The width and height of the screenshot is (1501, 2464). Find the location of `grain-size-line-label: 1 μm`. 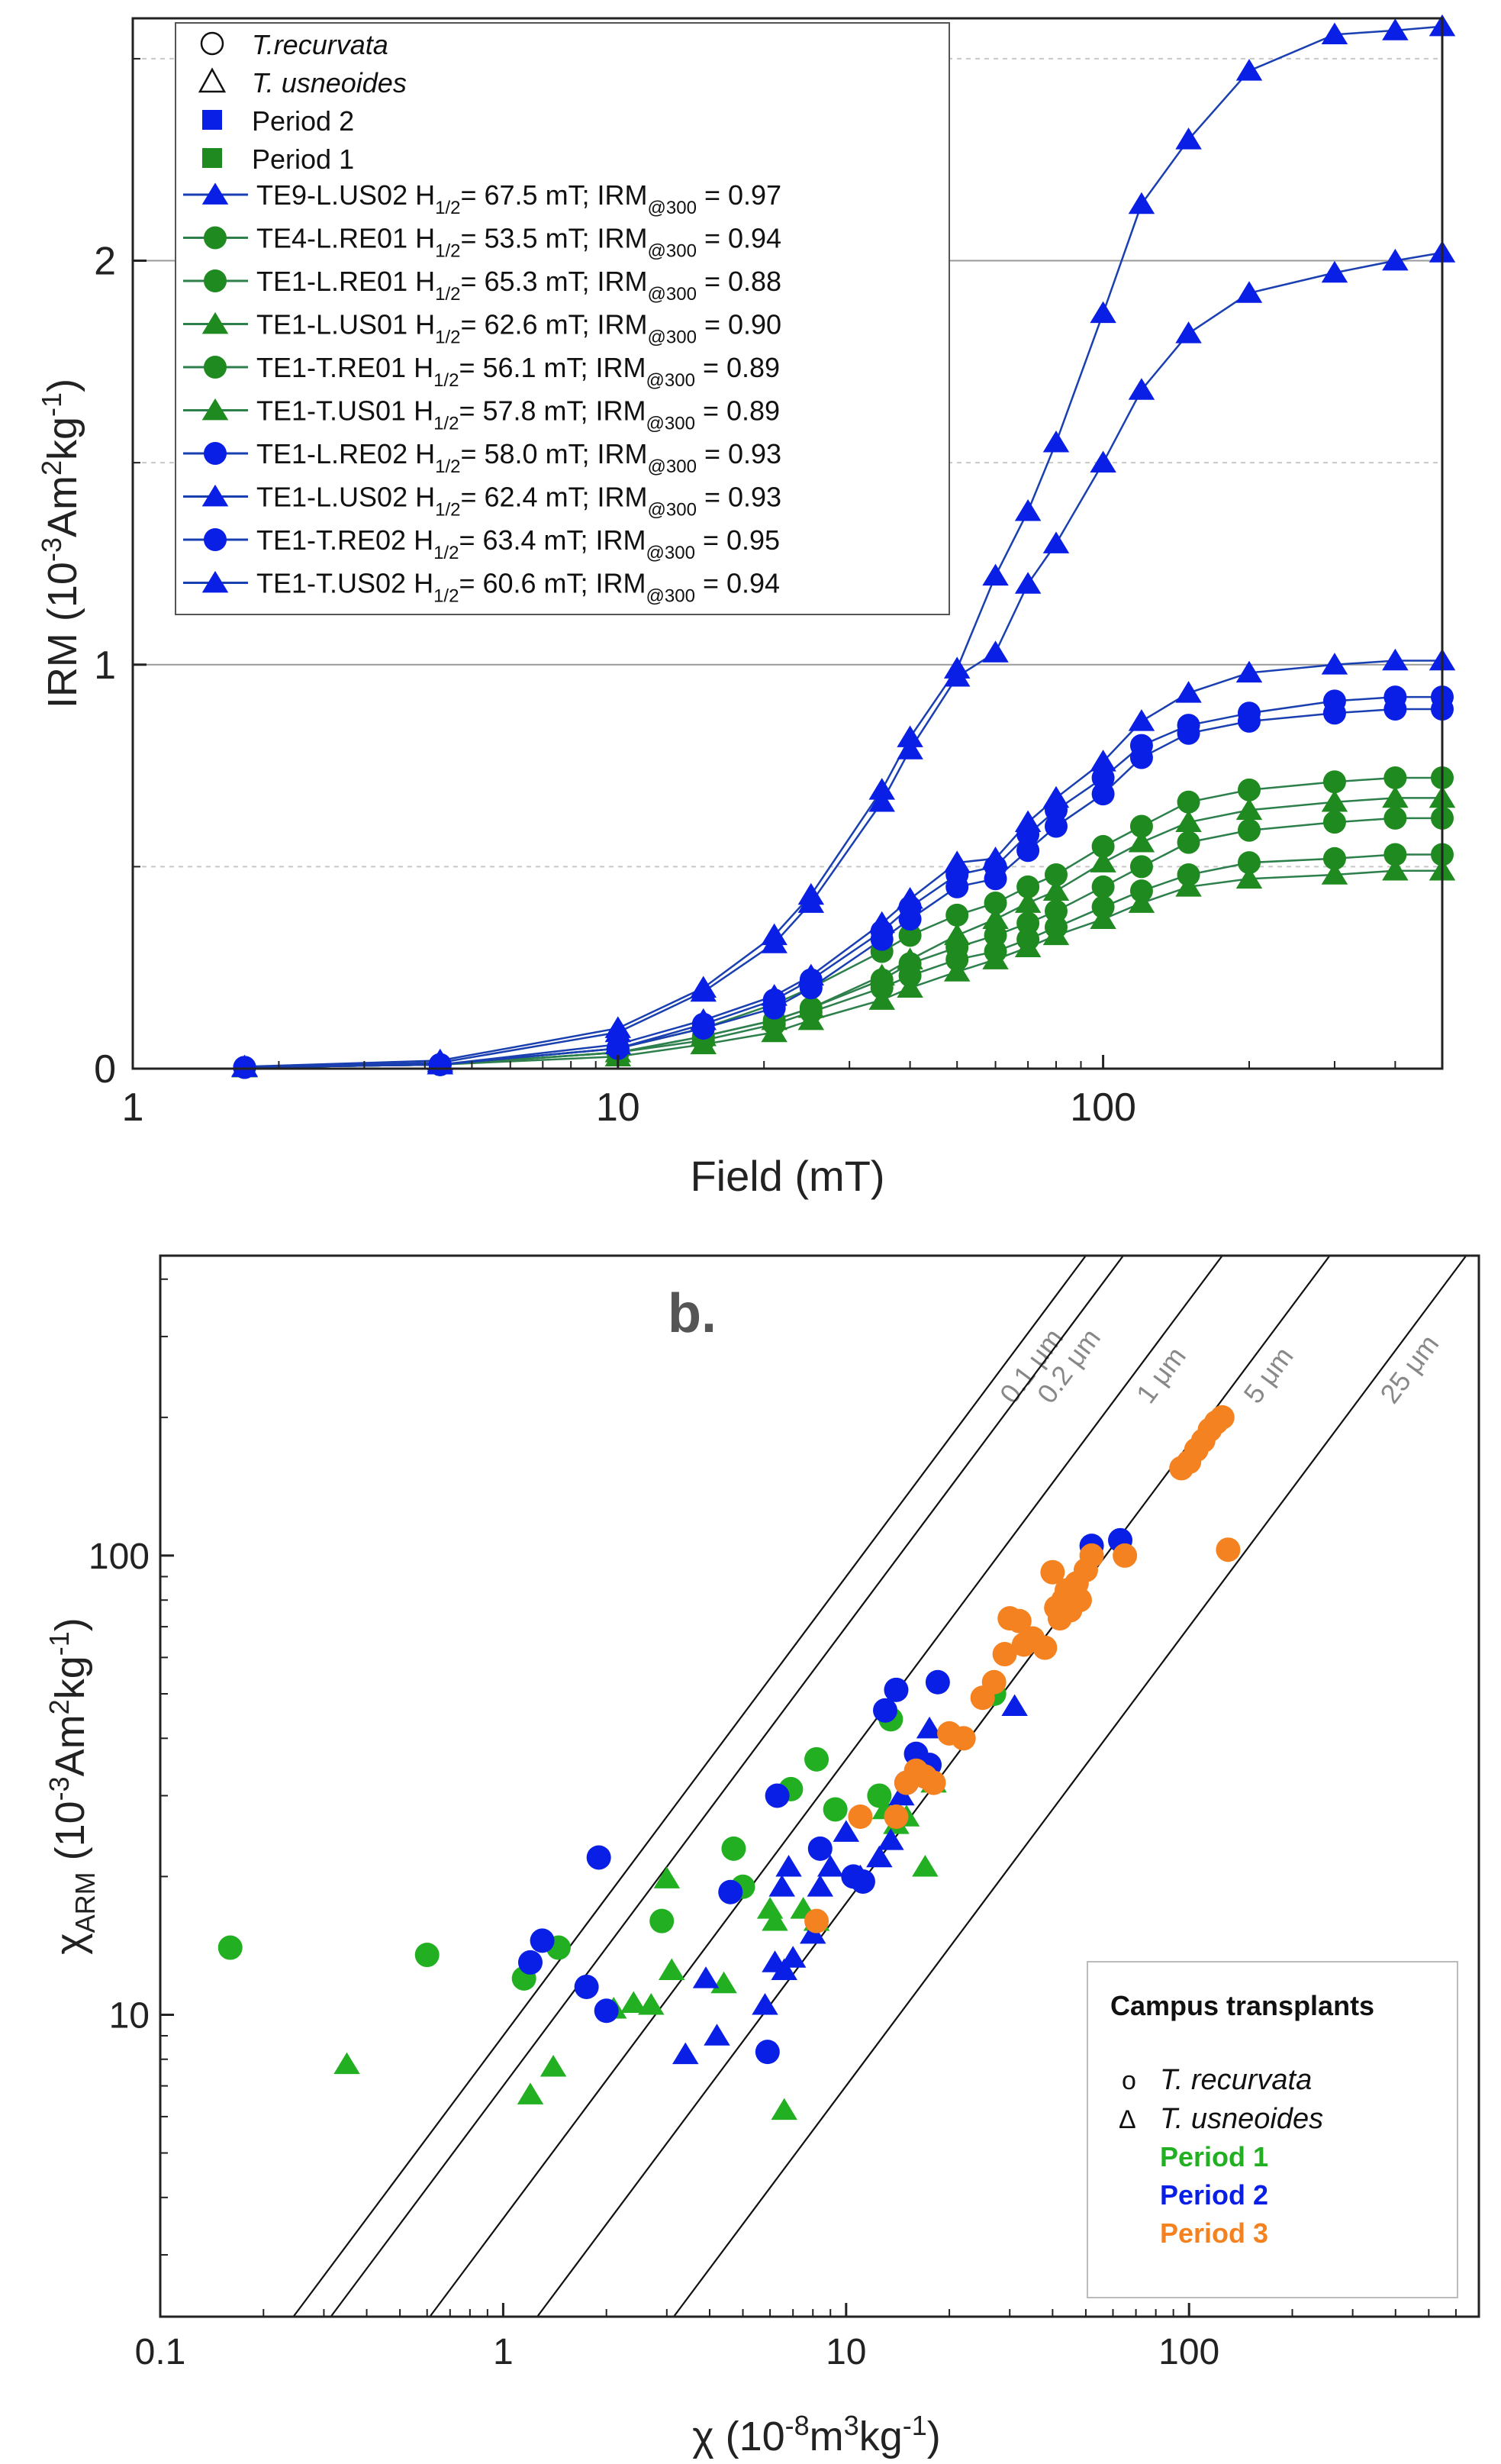

grain-size-line-label: 1 μm is located at coordinates (1161, 1375).